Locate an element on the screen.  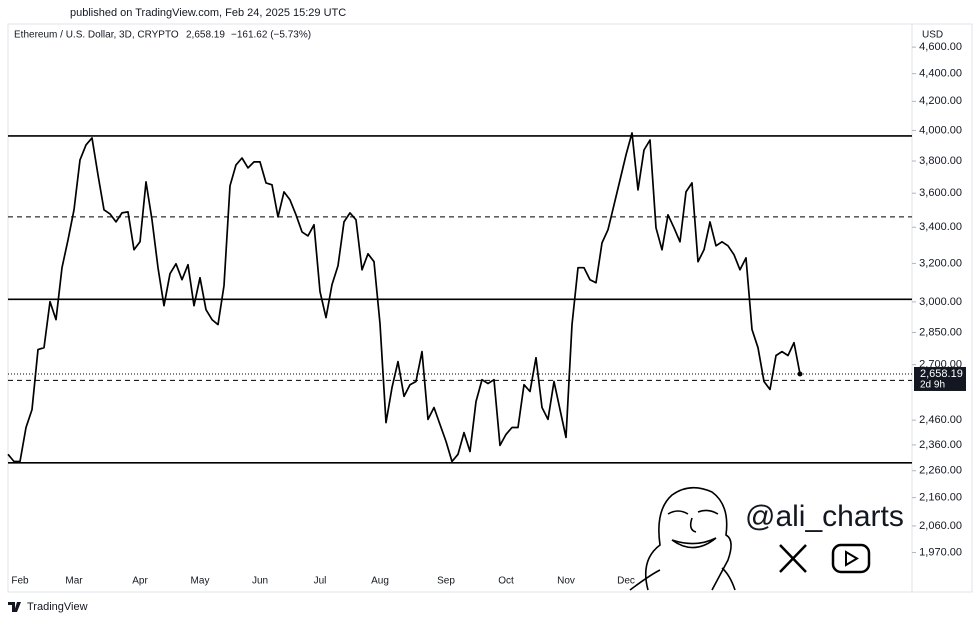
x-icon is located at coordinates (793, 558).